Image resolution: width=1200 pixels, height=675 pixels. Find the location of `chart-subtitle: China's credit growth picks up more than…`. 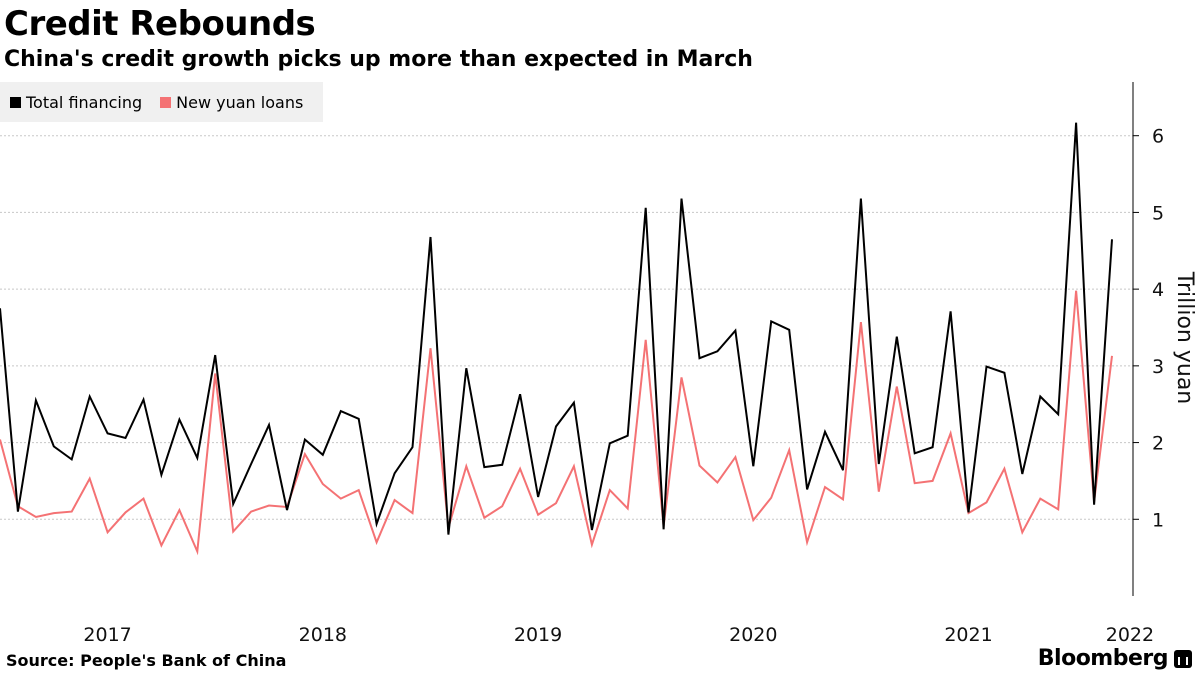

chart-subtitle: China's credit growth picks up more than… is located at coordinates (378, 59).